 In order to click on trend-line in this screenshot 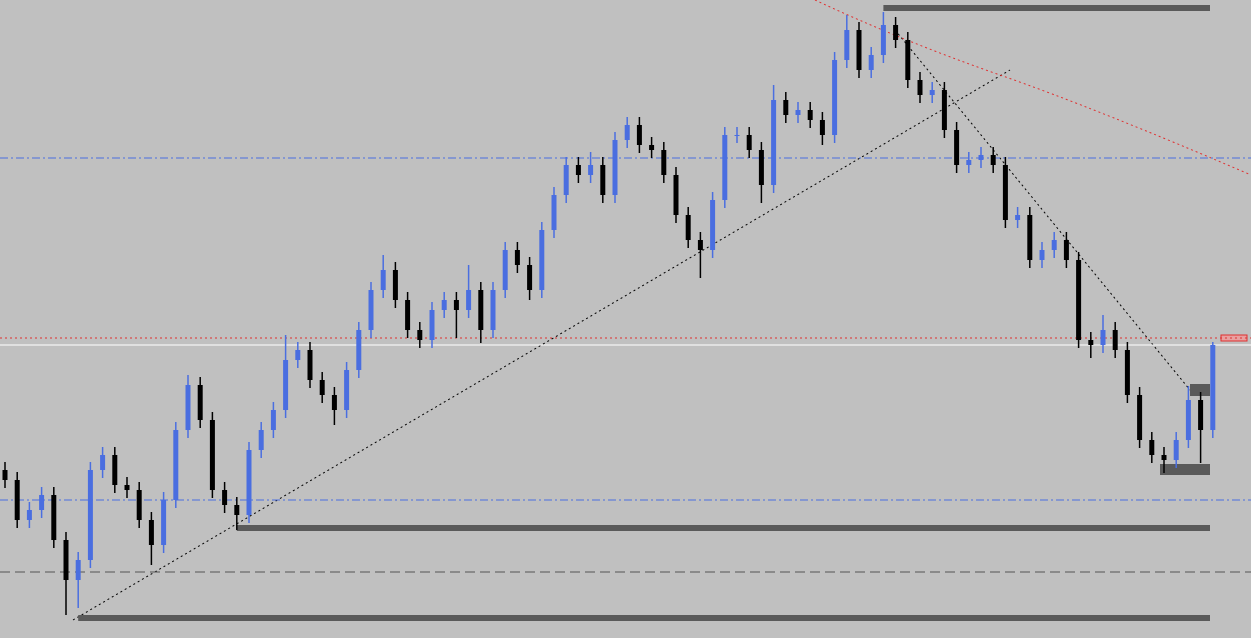, I will do `click(1042, 210)`.